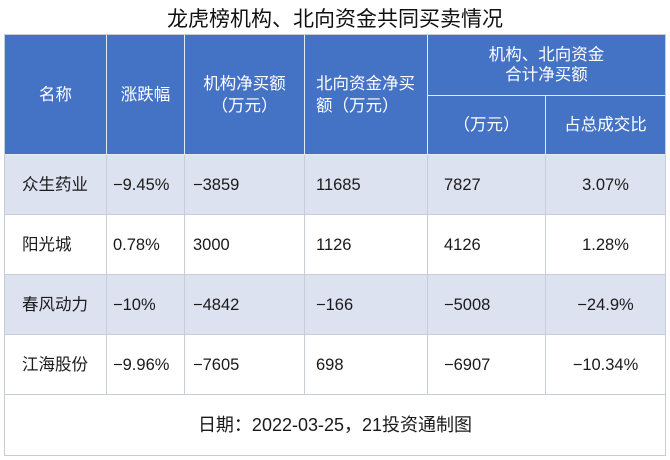  Describe the element at coordinates (245, 365) in the screenshot. I see `cell-institution-net-buy: −7605` at that location.